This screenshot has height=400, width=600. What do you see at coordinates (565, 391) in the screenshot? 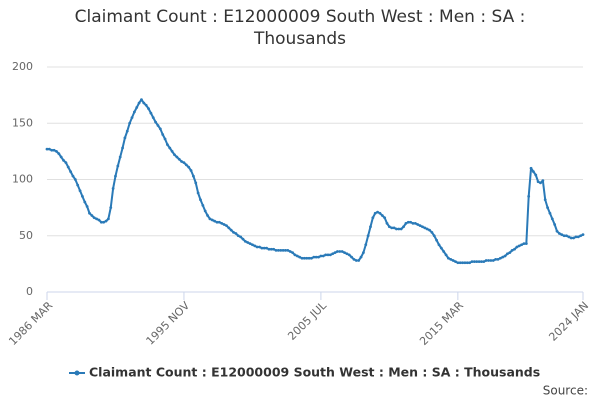
I see `source: Source:` at bounding box center [565, 391].